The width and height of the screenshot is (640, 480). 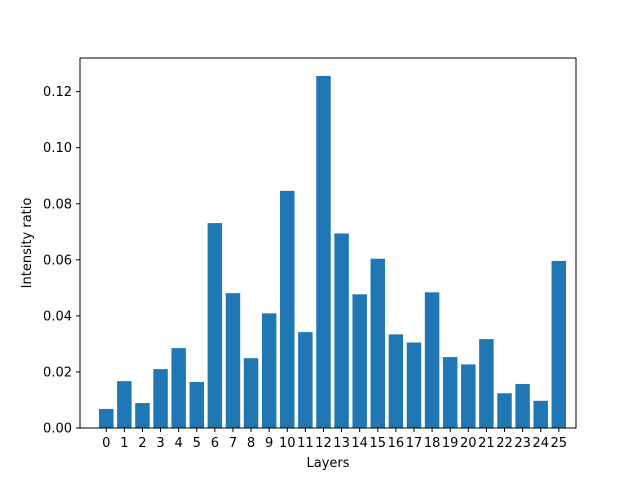 I want to click on y-tick-label: 0.12, so click(x=57, y=92).